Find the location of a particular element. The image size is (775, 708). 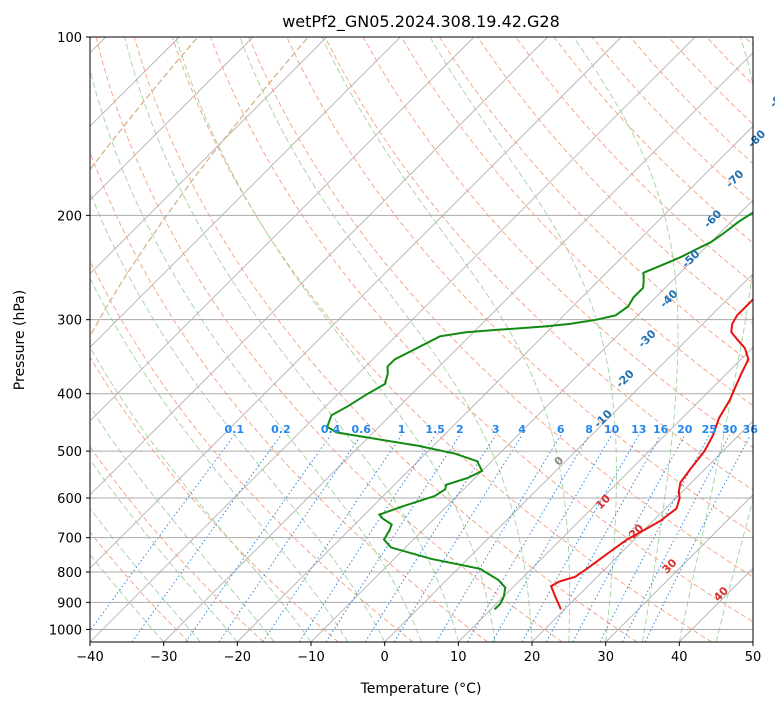

mixing-ratio-label: 4 is located at coordinates (522, 429).